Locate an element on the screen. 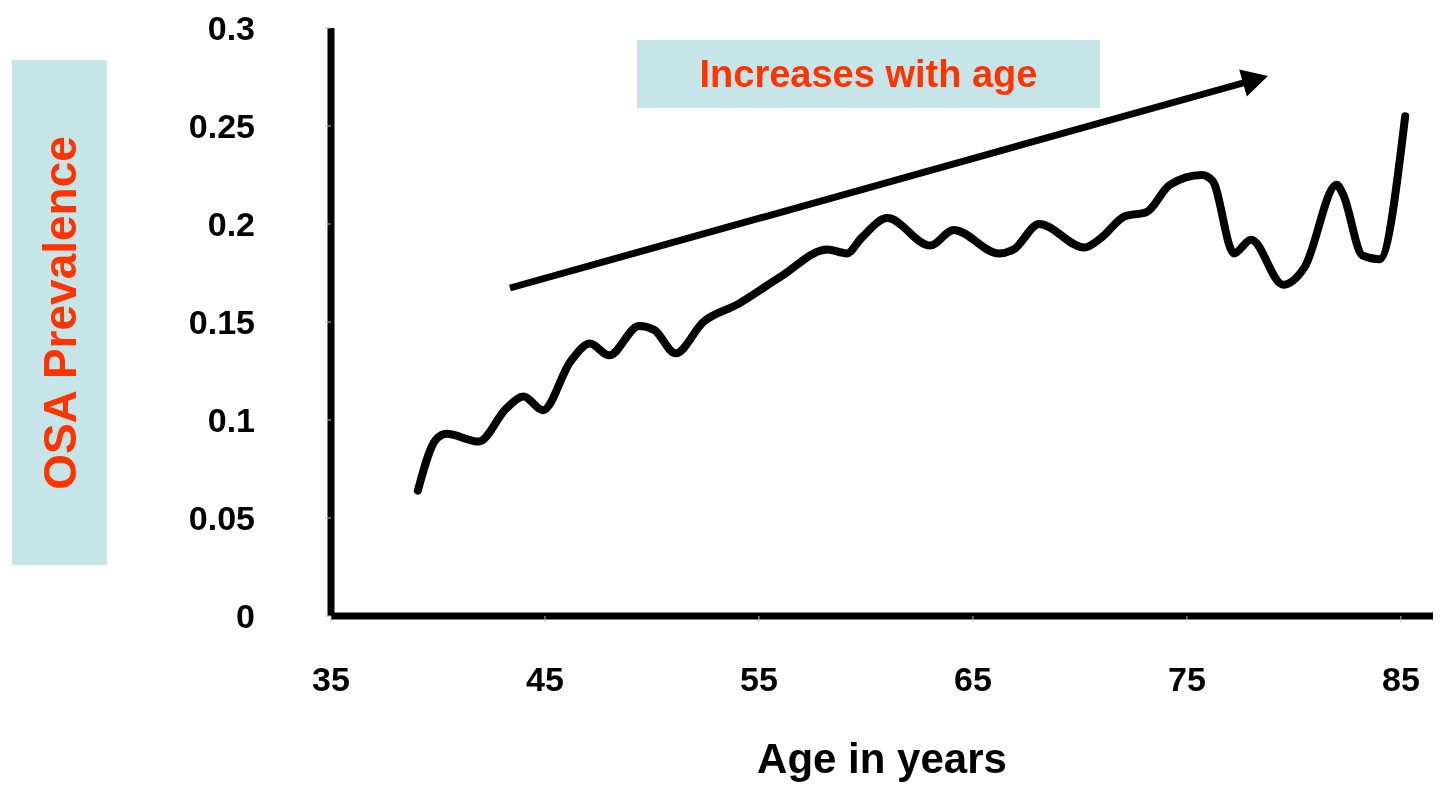 The image size is (1455, 801). x-tick-label: 65 is located at coordinates (973, 679).